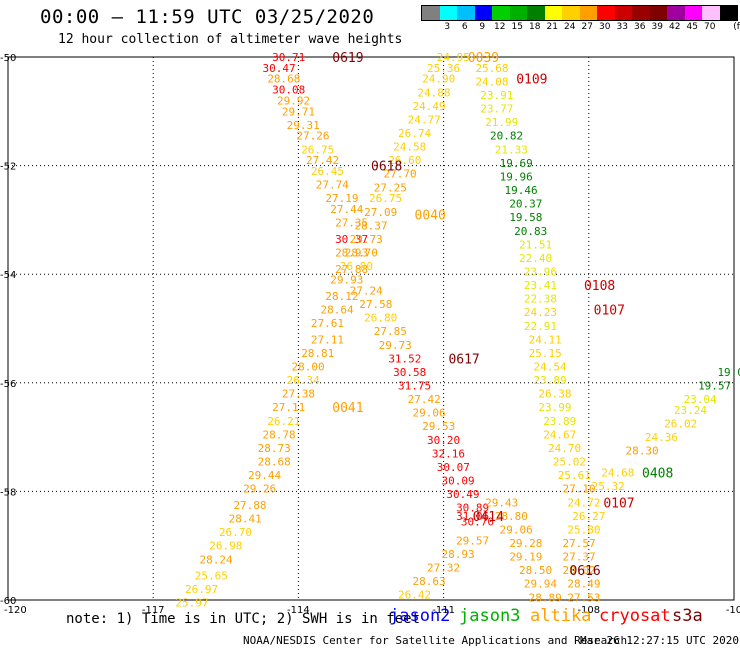  What do you see at coordinates (414, 386) in the screenshot?
I see `wave-height-value: 31.75` at bounding box center [414, 386].